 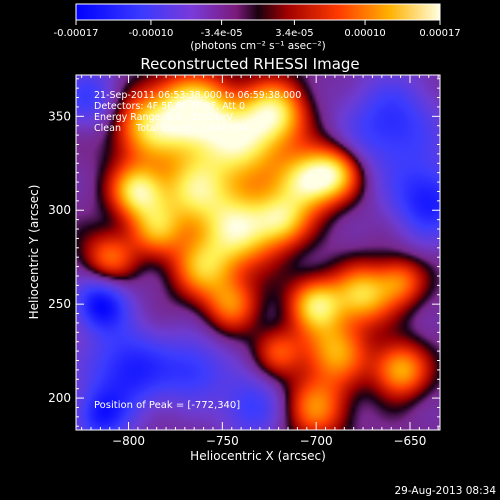 What do you see at coordinates (445, 491) in the screenshot?
I see `footer-timestamp: 29-Aug-2013 08:34` at bounding box center [445, 491].